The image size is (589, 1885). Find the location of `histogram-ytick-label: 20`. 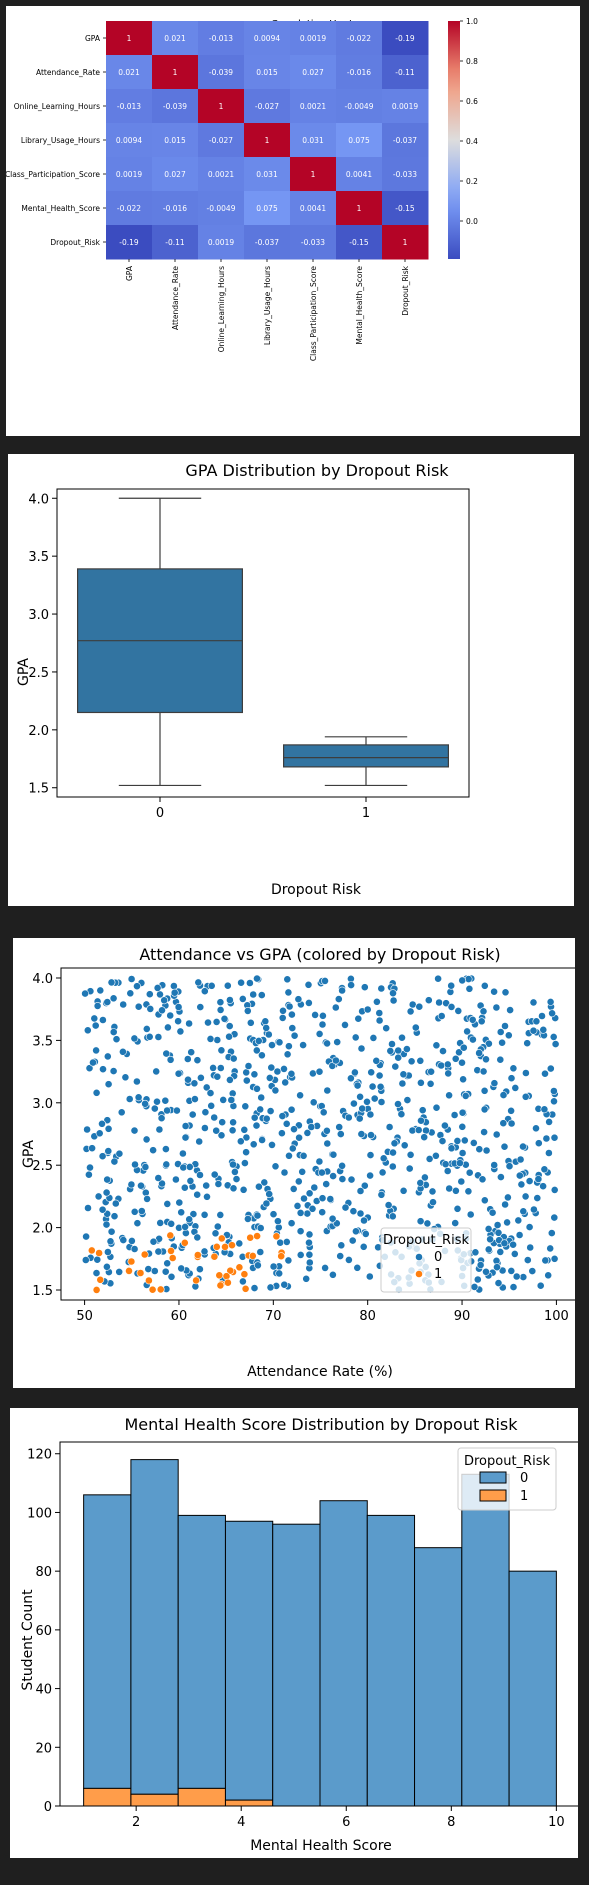

histogram-ytick-label: 20 is located at coordinates (43, 1748).